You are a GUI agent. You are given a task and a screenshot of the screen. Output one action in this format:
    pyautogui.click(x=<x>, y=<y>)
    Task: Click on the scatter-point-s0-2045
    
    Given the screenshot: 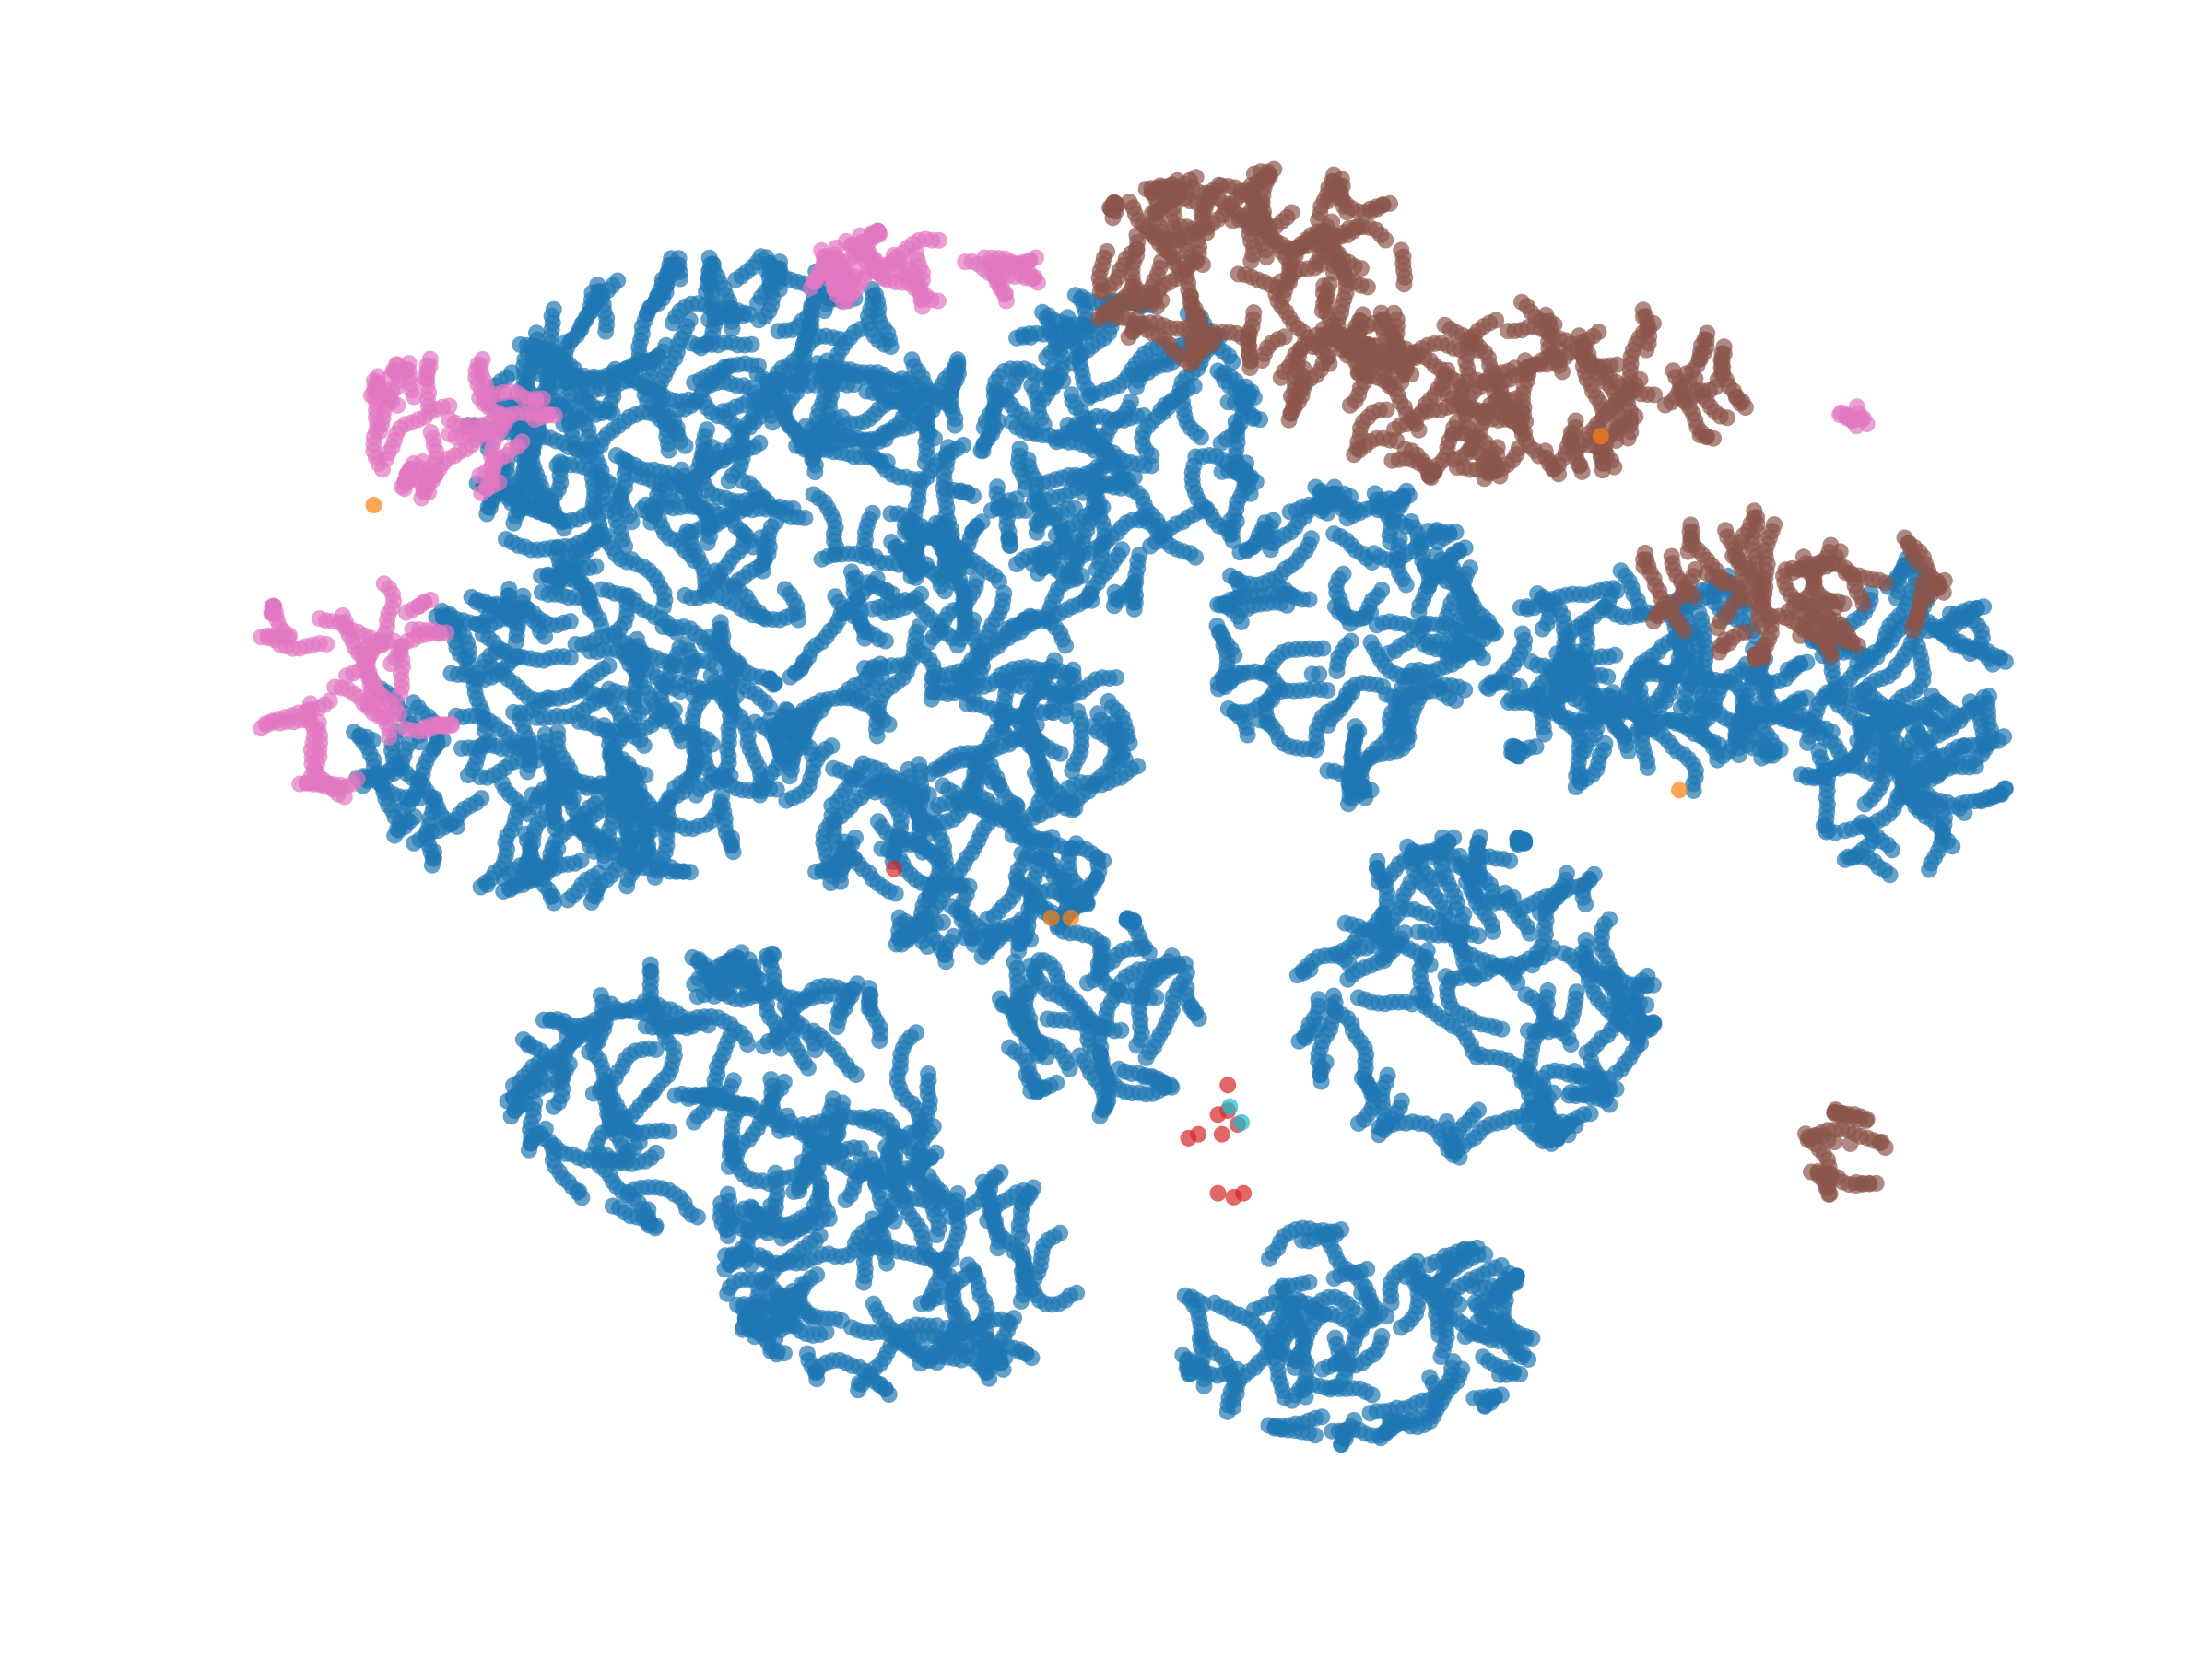 What is the action you would take?
    pyautogui.click(x=557, y=732)
    